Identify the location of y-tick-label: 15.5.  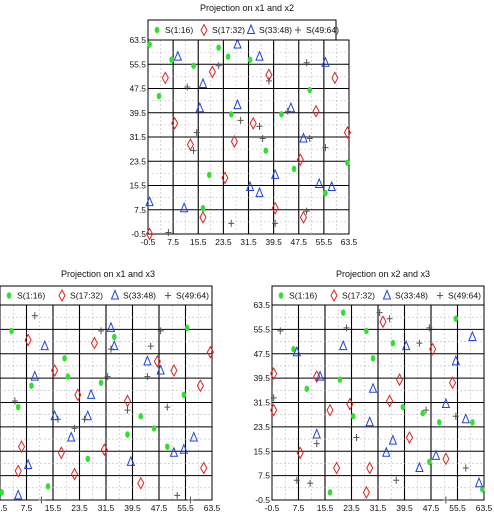
(137, 186).